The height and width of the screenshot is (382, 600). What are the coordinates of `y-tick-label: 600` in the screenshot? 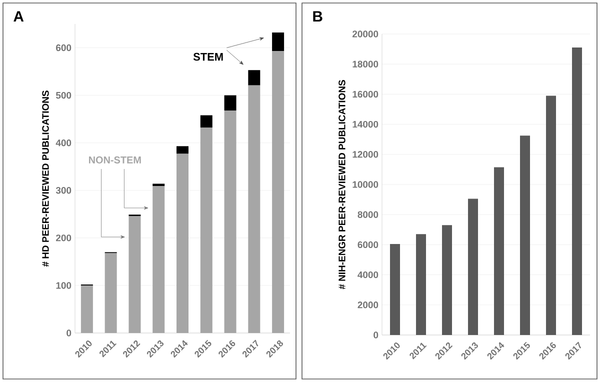 It's located at (64, 48).